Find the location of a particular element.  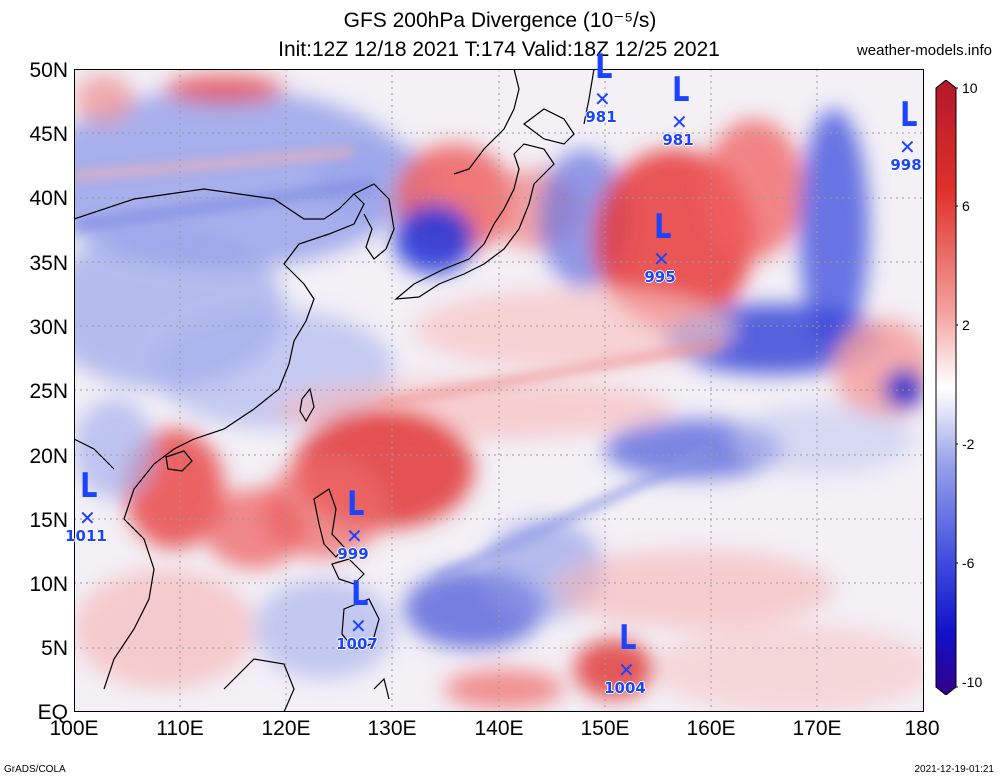

colorbar-label: 2 is located at coordinates (966, 325).